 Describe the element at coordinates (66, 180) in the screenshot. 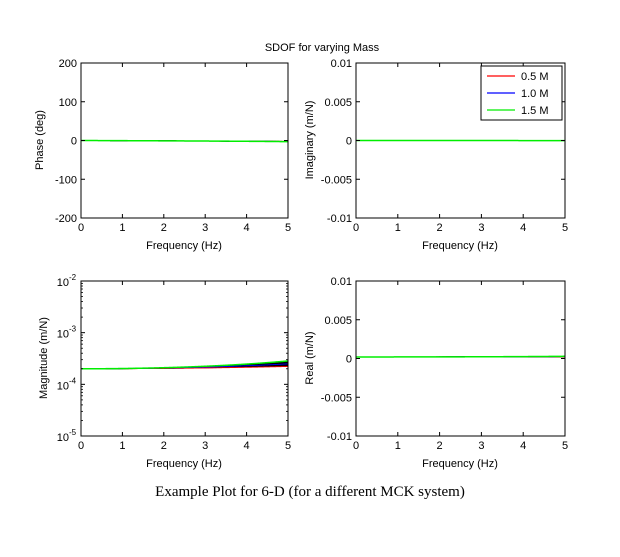

I see `phase-ytick-label: -100` at that location.